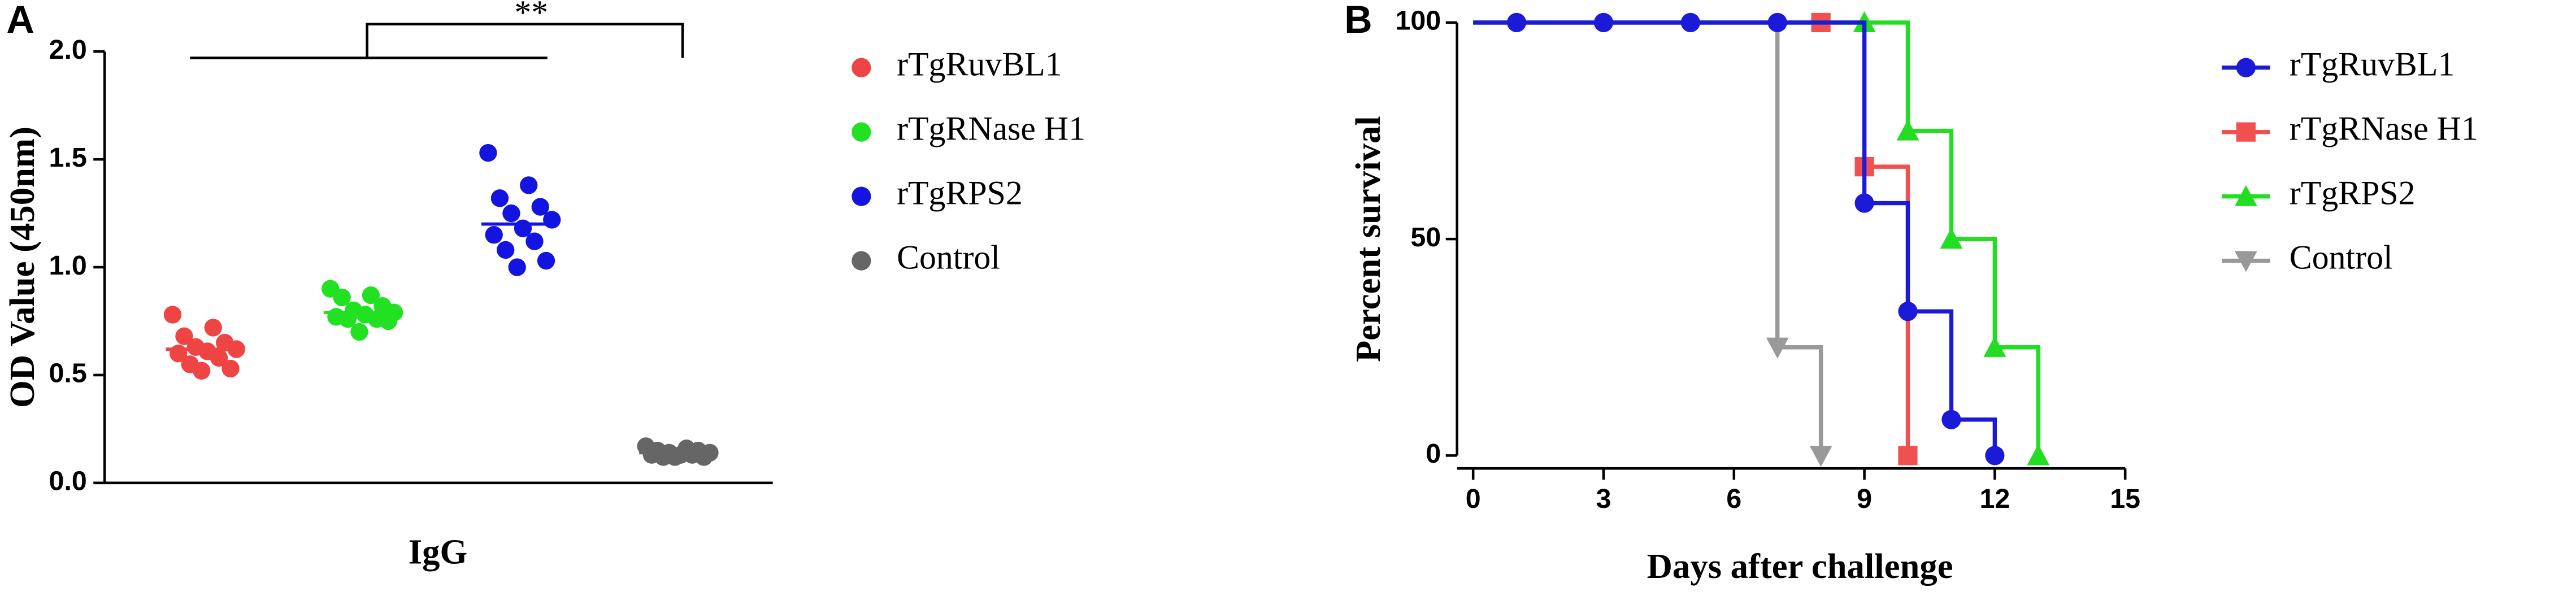  What do you see at coordinates (20, 20) in the screenshot?
I see `panel-label: A` at bounding box center [20, 20].